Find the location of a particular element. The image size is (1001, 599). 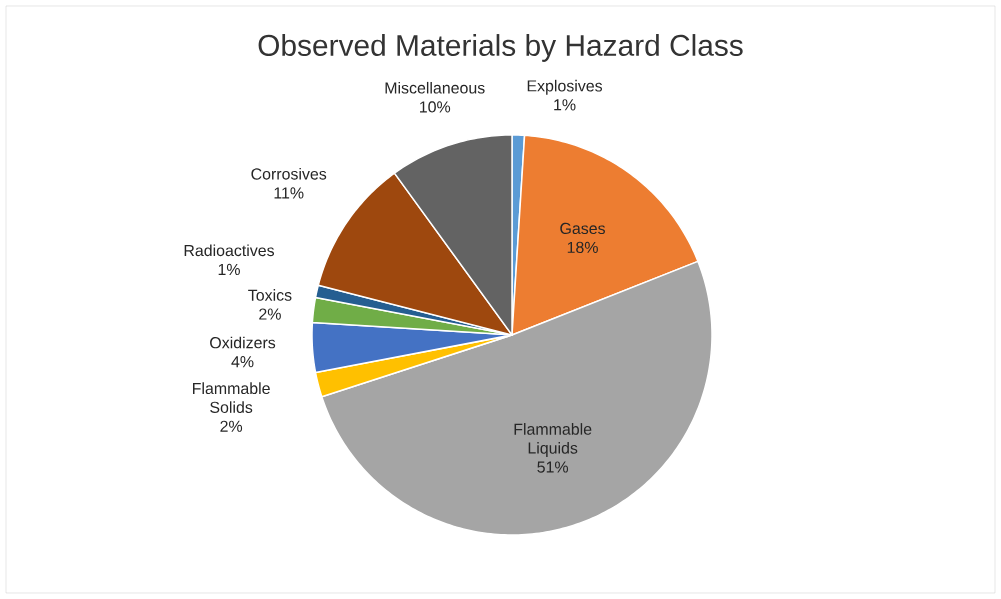

slice-label: Flammable Liquids is located at coordinates (553, 440).